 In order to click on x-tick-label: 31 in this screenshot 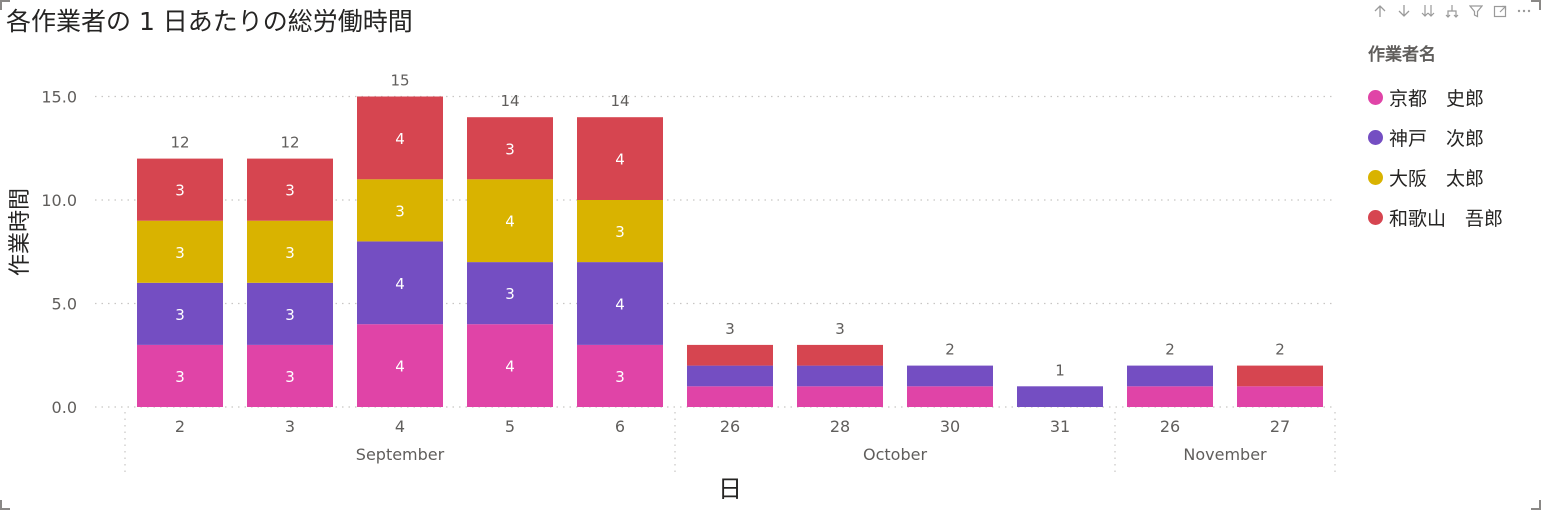, I will do `click(1060, 426)`.